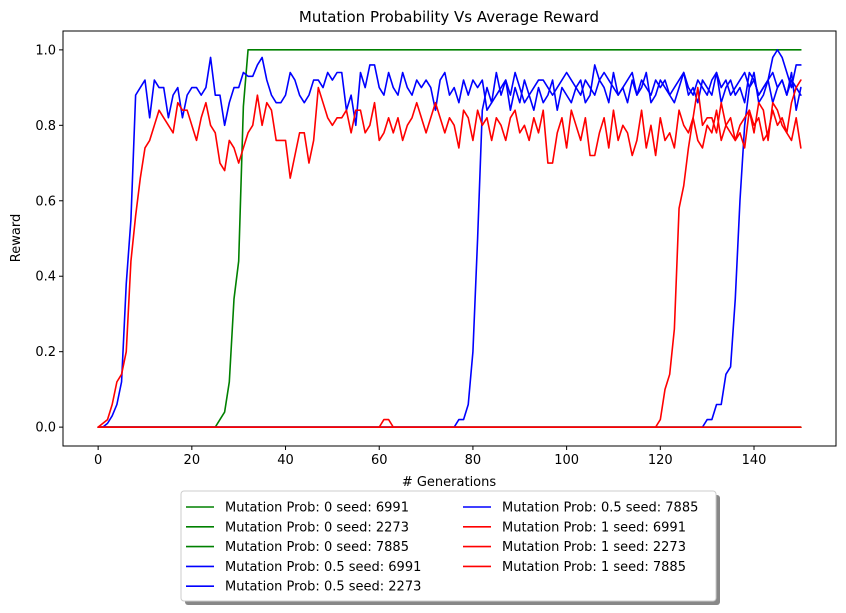 This screenshot has width=846, height=613. Describe the element at coordinates (323, 567) in the screenshot. I see `legend-label: Mutation Prob: 0.5 seed: 6991` at that location.